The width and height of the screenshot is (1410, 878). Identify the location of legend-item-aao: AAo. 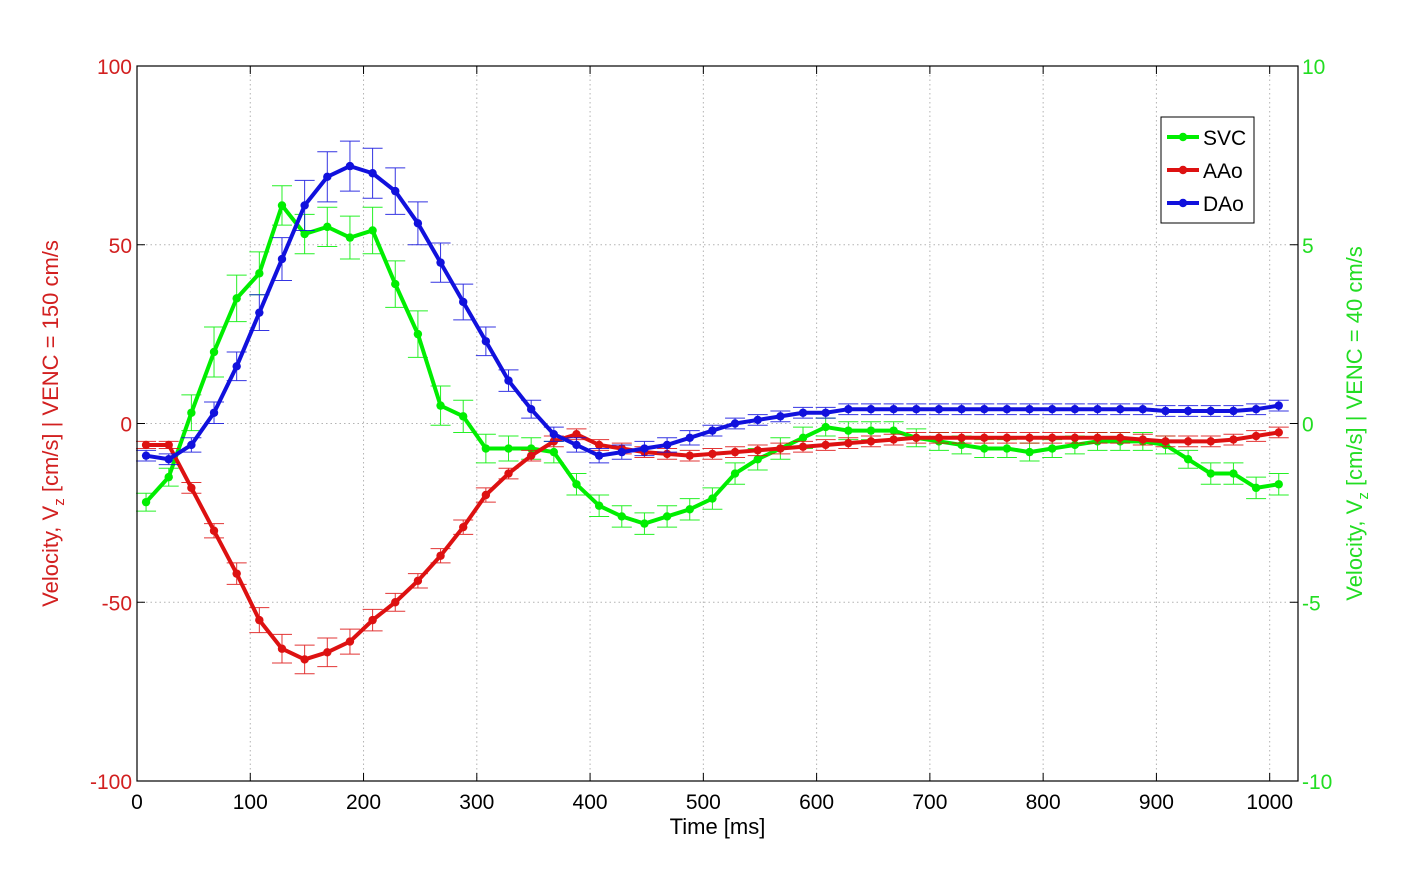
(1205, 171).